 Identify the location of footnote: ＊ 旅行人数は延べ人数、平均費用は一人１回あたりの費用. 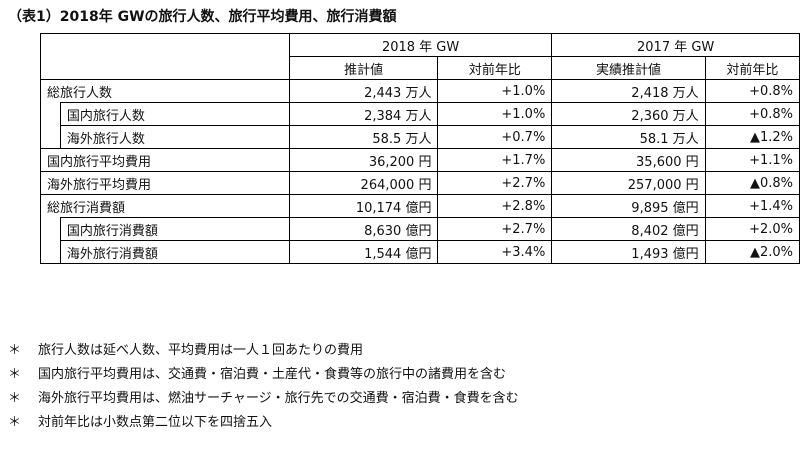
(263, 351).